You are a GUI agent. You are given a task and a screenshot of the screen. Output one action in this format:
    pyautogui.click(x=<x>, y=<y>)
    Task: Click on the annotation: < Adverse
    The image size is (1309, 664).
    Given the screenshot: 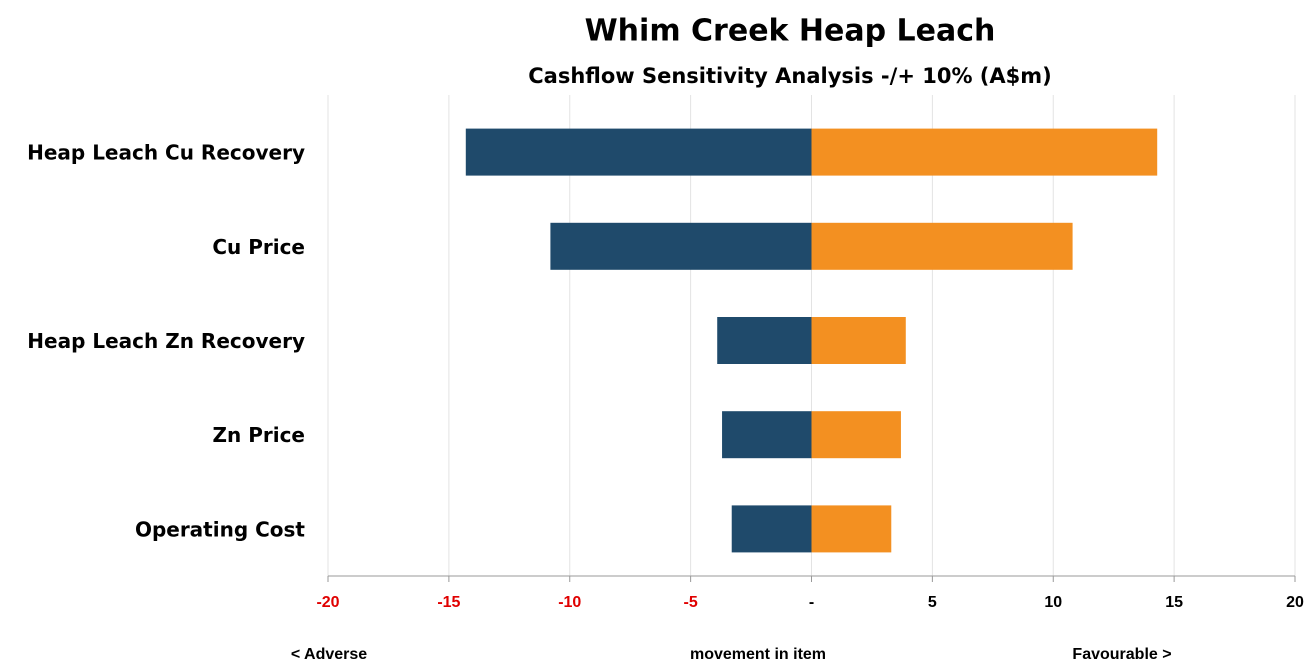 What is the action you would take?
    pyautogui.click(x=329, y=654)
    